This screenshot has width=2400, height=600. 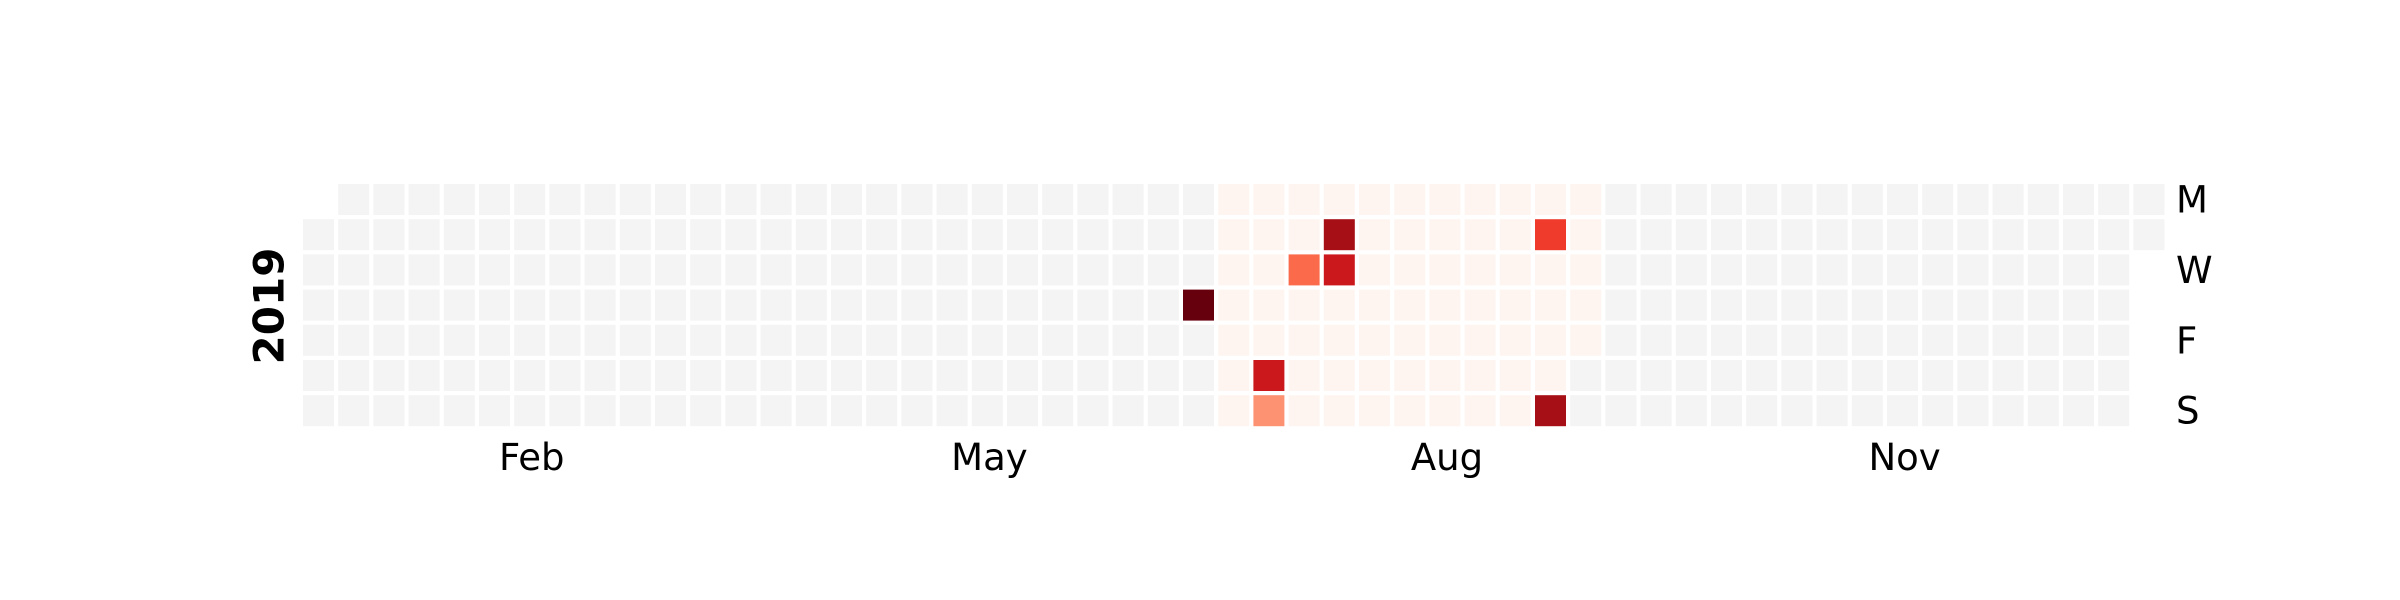 I want to click on weekday-label: F, so click(x=2186, y=340).